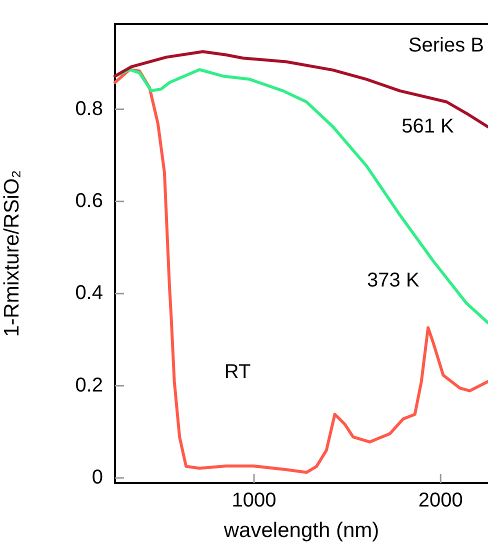 The height and width of the screenshot is (544, 488). What do you see at coordinates (97, 477) in the screenshot?
I see `y-tick-label: 0` at bounding box center [97, 477].